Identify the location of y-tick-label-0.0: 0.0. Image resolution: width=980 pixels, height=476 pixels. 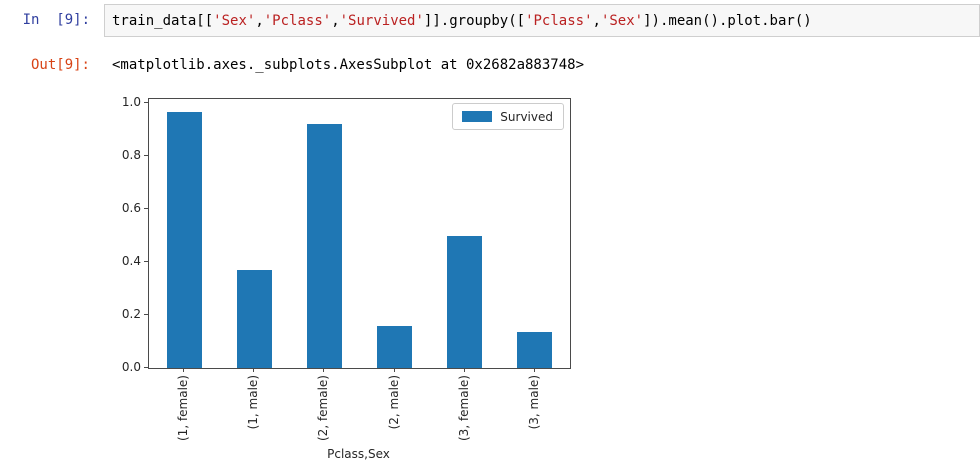
(131, 367).